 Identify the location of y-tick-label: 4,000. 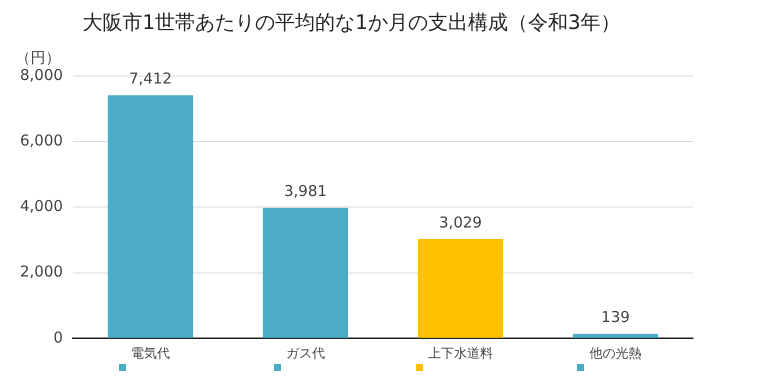
(41, 206).